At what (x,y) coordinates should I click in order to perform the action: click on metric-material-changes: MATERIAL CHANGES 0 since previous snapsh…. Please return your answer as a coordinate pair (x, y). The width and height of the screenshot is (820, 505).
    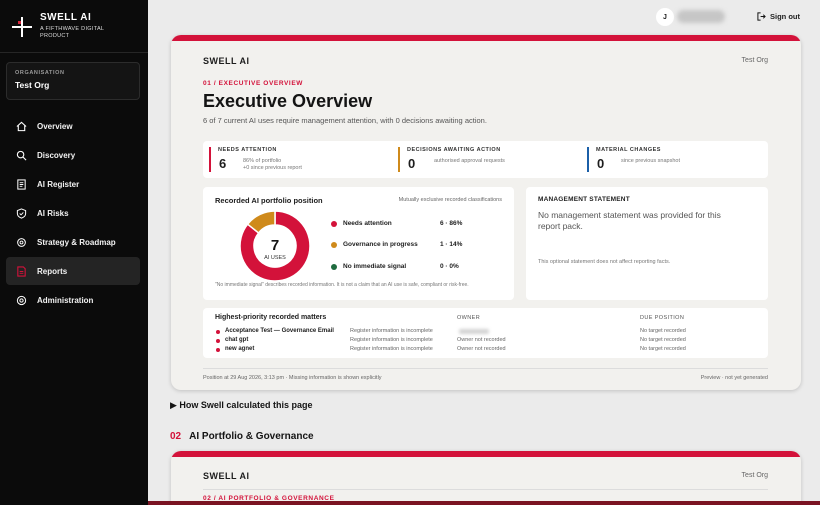
    Looking at the image, I should click on (633, 159).